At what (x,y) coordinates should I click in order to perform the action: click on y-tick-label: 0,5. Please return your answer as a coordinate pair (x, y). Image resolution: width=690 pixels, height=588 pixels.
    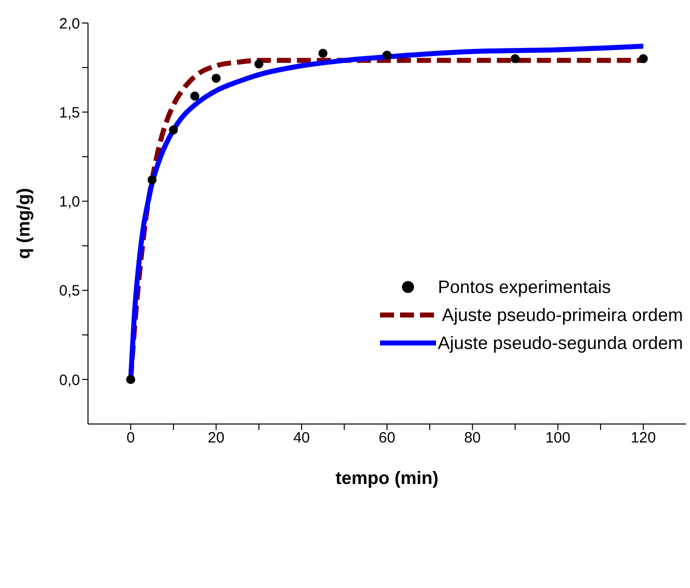
    Looking at the image, I should click on (69, 291).